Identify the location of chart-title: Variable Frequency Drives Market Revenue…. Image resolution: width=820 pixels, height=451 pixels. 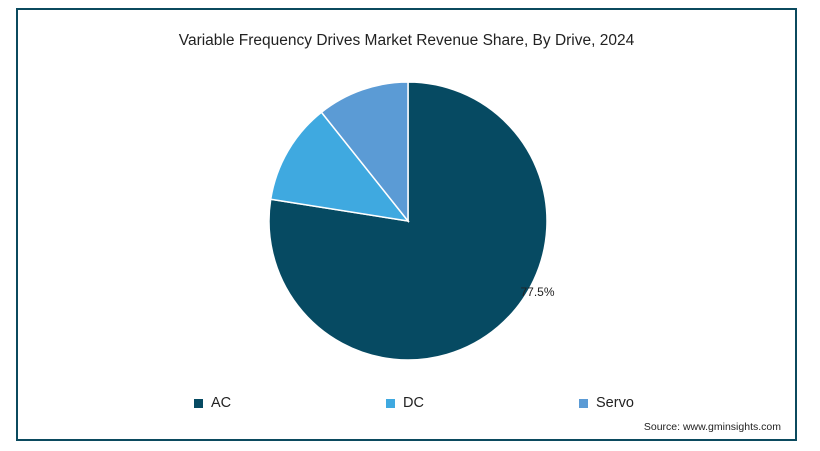
(406, 40).